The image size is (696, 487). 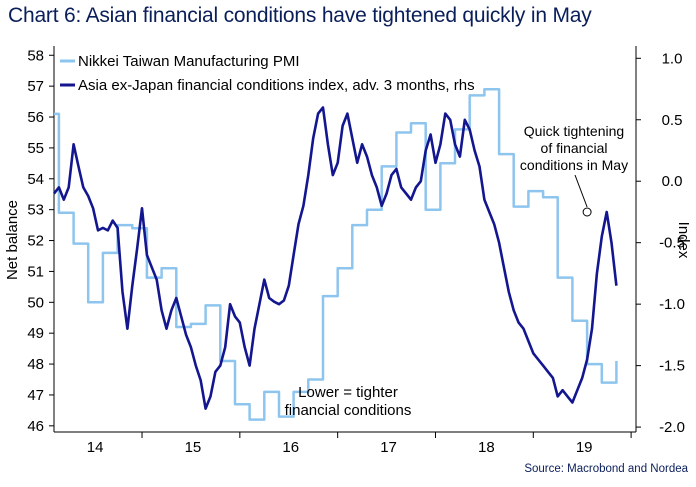 What do you see at coordinates (35, 426) in the screenshot?
I see `left-tick-label: 46` at bounding box center [35, 426].